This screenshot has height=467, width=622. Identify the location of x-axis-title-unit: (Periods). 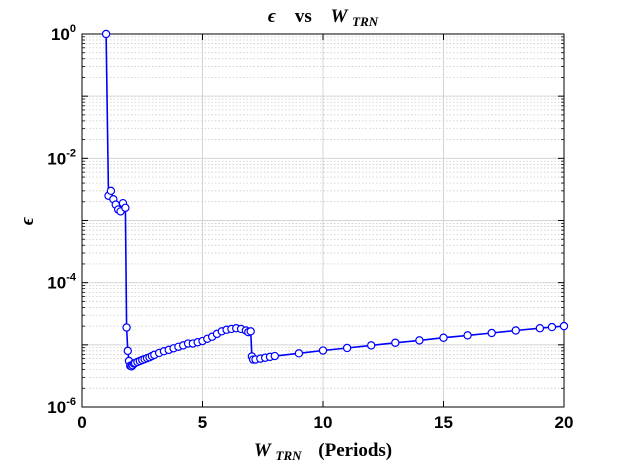
(355, 450).